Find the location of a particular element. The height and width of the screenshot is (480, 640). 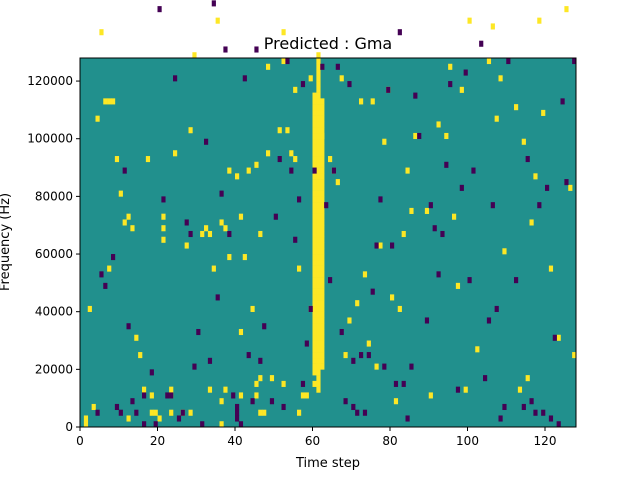

x-tick-label: 0 is located at coordinates (80, 441).